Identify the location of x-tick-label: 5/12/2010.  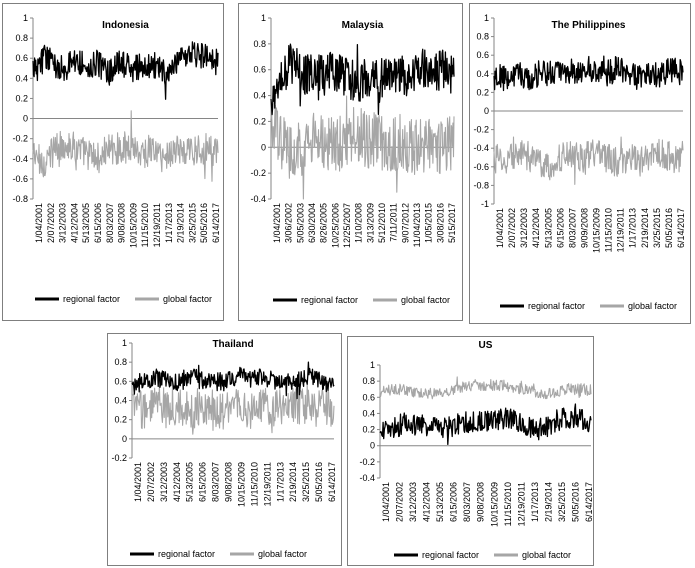
(382, 223).